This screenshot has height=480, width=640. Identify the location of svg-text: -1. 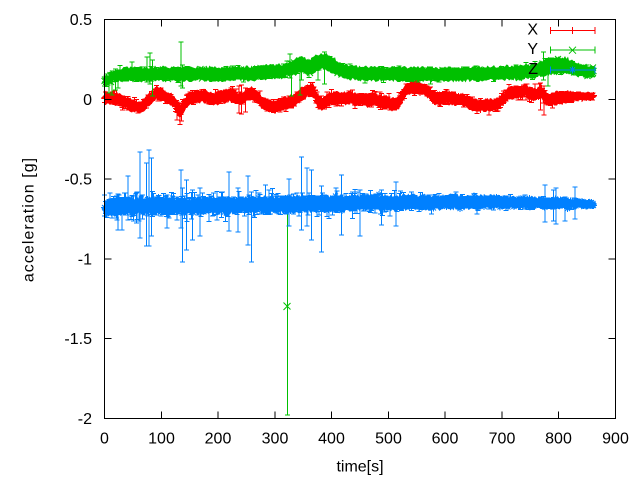
(85, 260).